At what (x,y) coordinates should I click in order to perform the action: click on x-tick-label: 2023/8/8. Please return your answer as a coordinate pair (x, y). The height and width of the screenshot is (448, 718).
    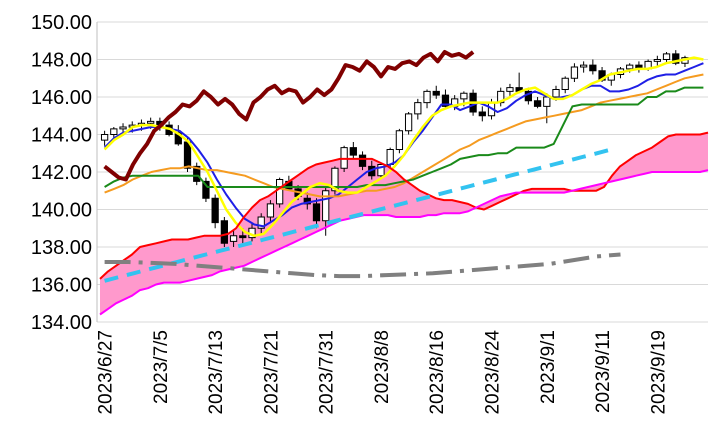
    Looking at the image, I should click on (382, 367).